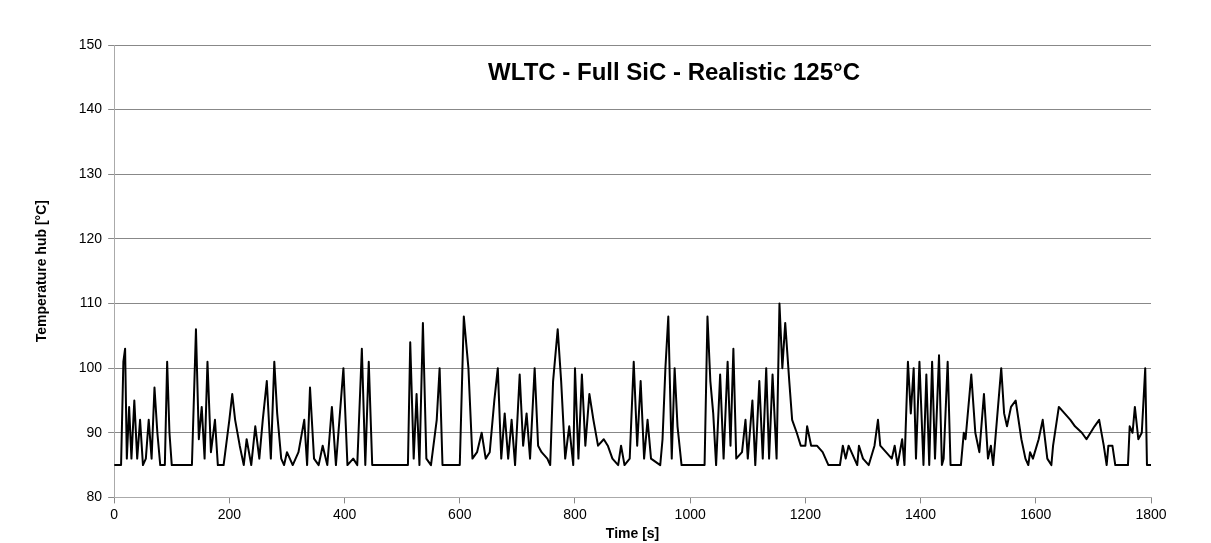 This screenshot has width=1211, height=543. What do you see at coordinates (94, 496) in the screenshot?
I see `y-tick-label: 80` at bounding box center [94, 496].